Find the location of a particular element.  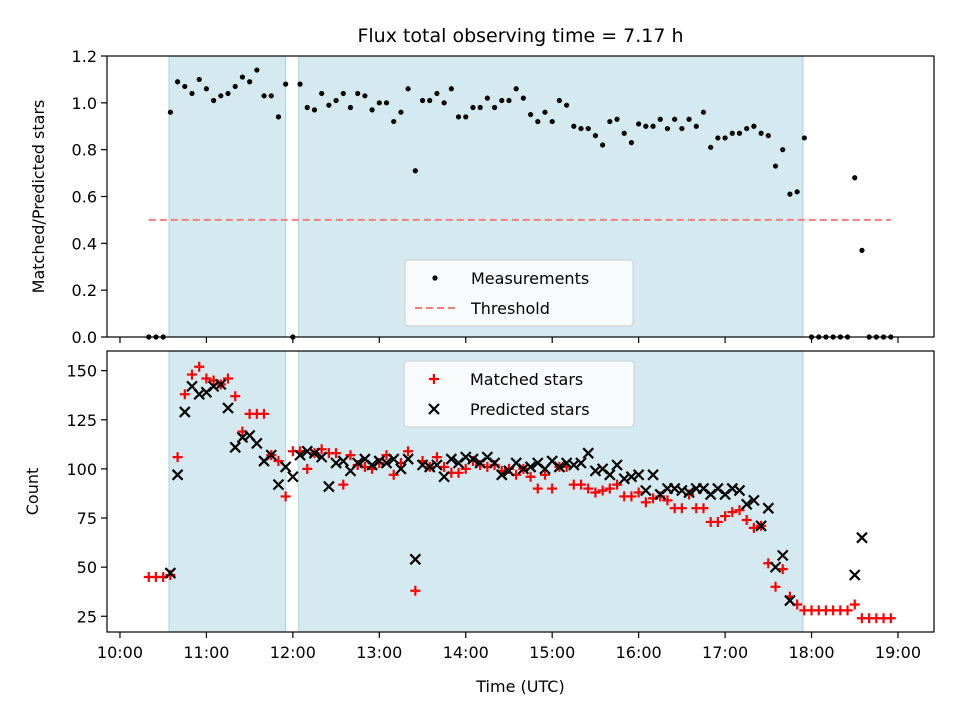

bottom-y-axis-label: Count is located at coordinates (32, 492).